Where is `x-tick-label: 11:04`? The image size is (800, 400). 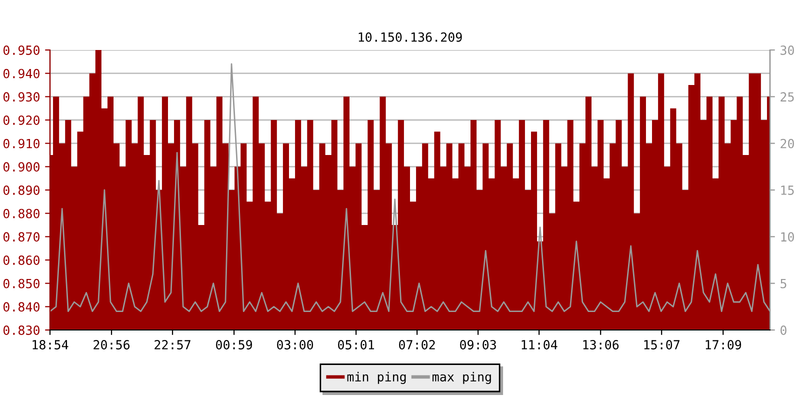
x-tick-label: 11:04 is located at coordinates (540, 345).